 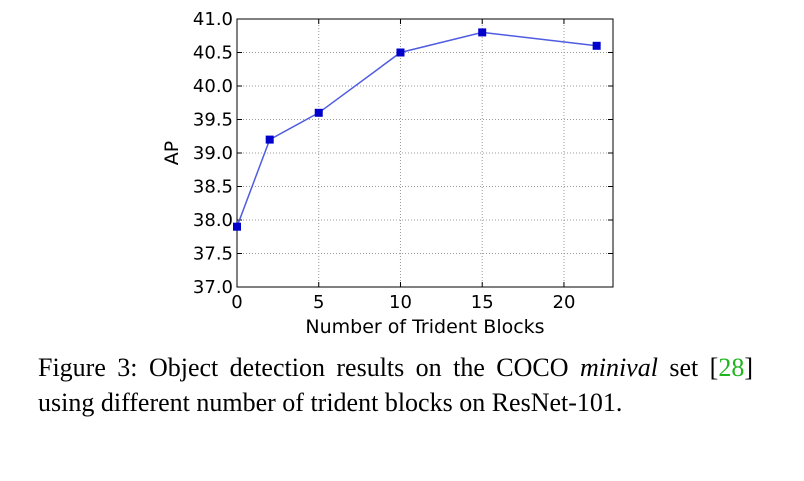 What do you see at coordinates (213, 53) in the screenshot?
I see `y-tick-label: 40.5` at bounding box center [213, 53].